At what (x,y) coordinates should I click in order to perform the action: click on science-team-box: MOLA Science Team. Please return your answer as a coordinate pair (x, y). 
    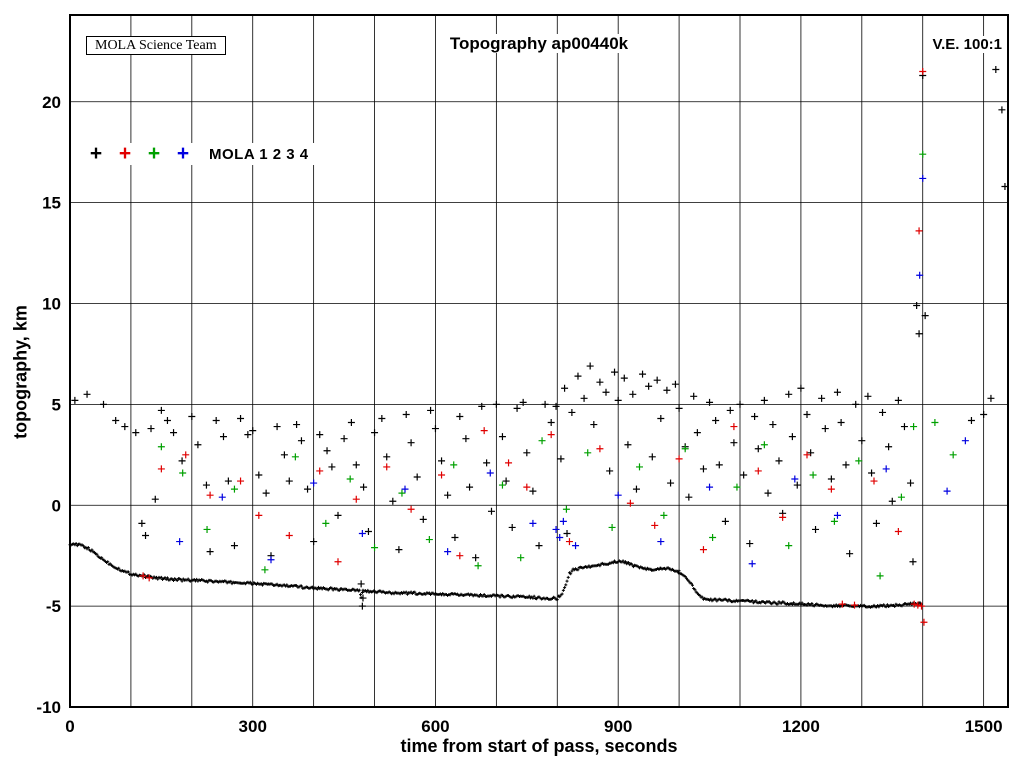
    Looking at the image, I should click on (156, 45).